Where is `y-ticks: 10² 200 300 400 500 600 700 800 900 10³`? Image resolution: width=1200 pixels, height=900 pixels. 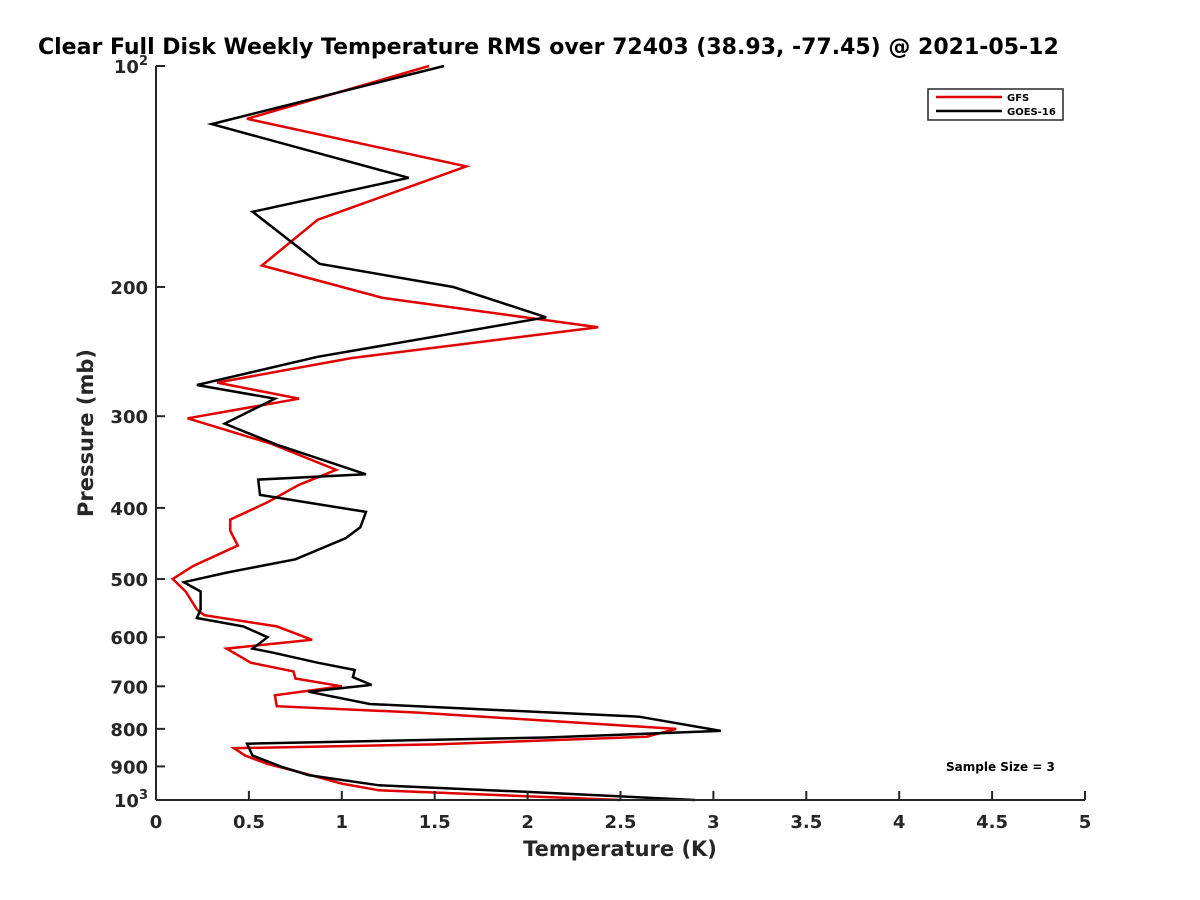
y-ticks: 10² 200 300 400 500 600 700 800 900 10³ is located at coordinates (137, 433).